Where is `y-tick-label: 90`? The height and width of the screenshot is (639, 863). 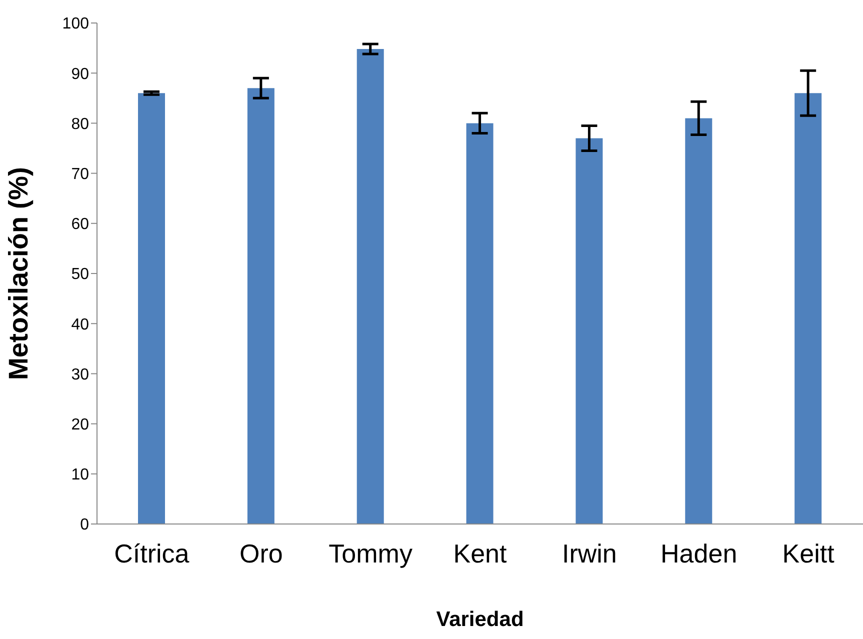
y-tick-label: 90 is located at coordinates (80, 74).